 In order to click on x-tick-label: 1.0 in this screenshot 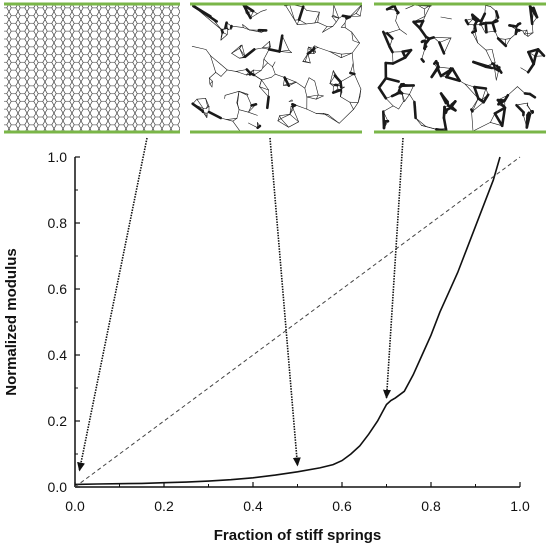, I will do `click(520, 506)`.